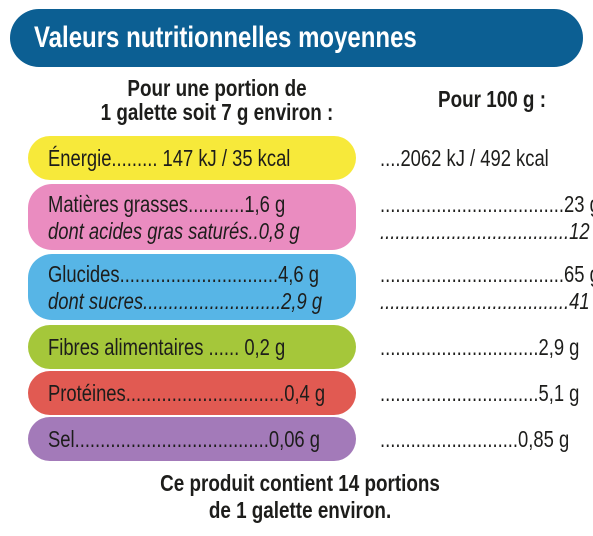 This screenshot has height=536, width=593. I want to click on proteines-pill, so click(192, 393).